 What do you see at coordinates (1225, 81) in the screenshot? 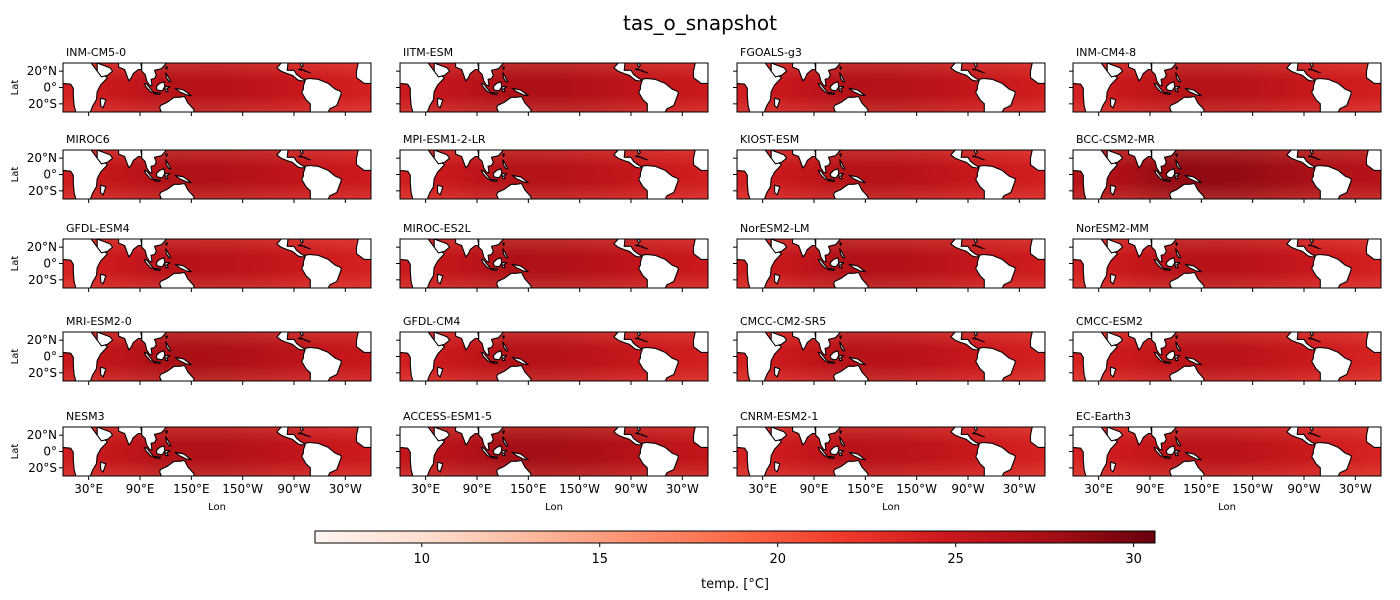
I see `panel-inm-cm4-8: INM-CM4-8` at bounding box center [1225, 81].